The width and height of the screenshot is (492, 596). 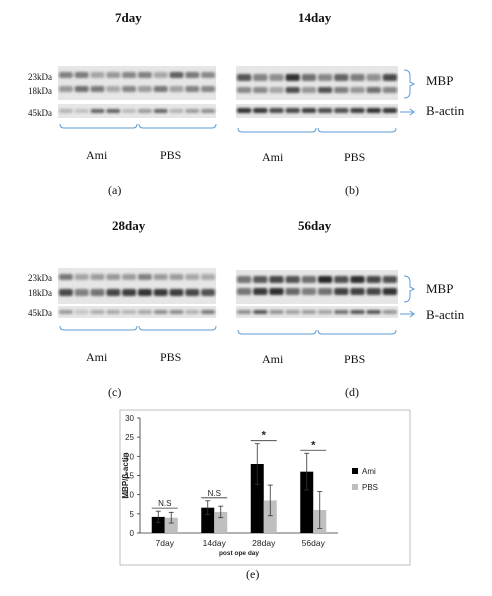 I want to click on y-tick-label: 30, so click(x=129, y=418).